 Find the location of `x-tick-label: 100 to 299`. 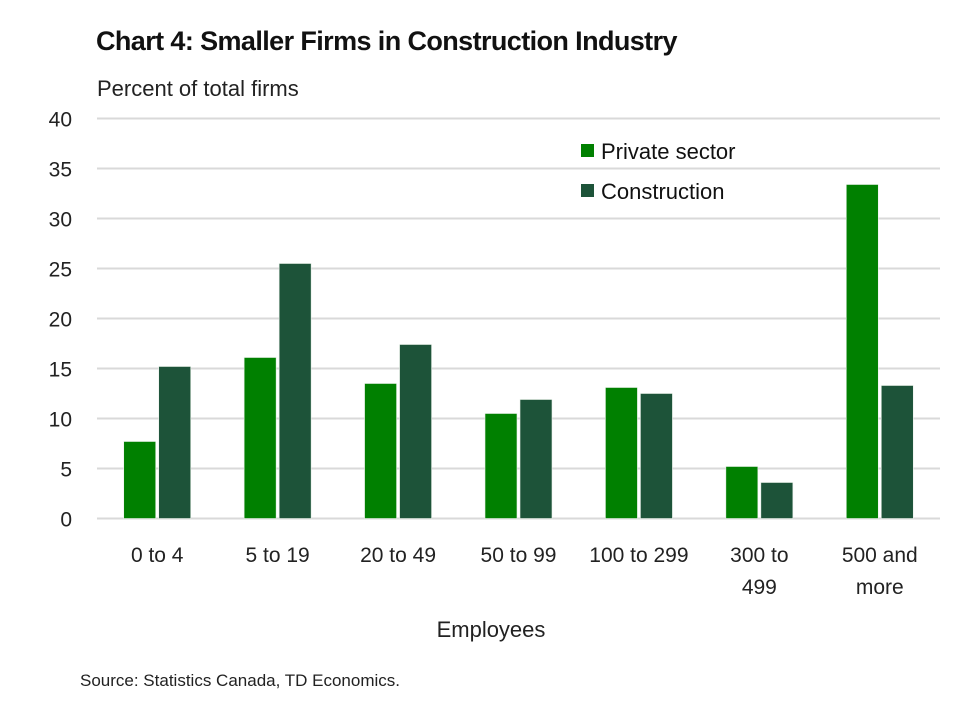

x-tick-label: 100 to 299 is located at coordinates (638, 555).